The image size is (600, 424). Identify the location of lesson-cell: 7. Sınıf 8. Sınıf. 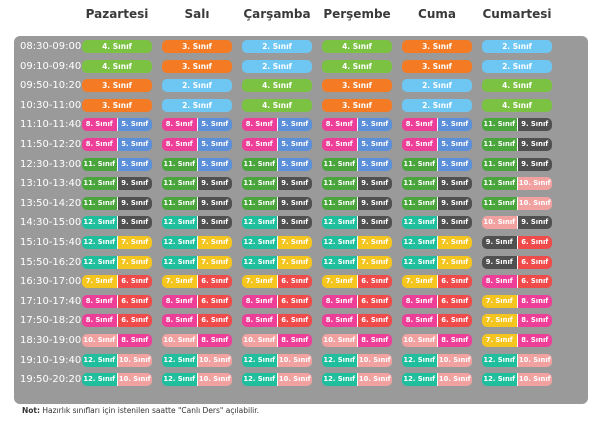
(517, 321).